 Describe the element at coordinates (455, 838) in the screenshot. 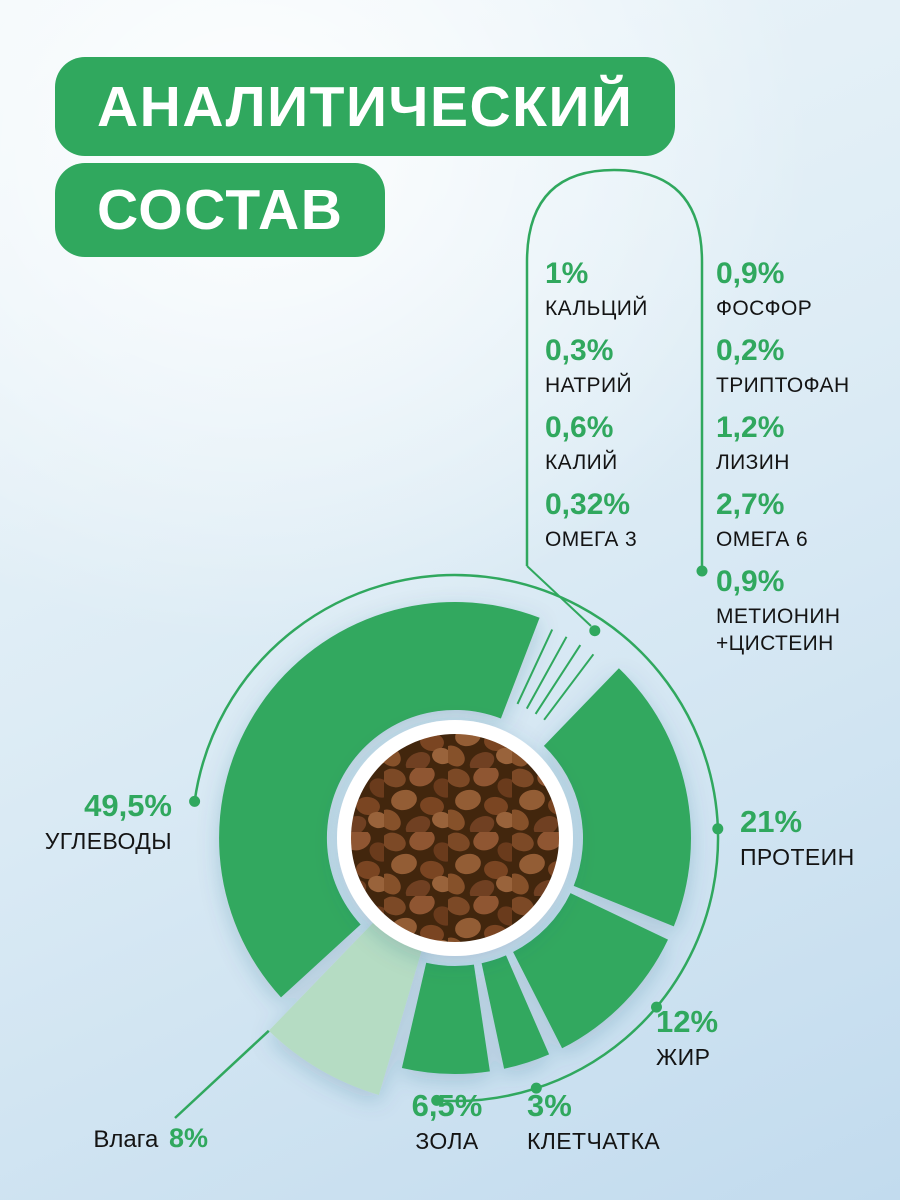

I see `kibble-photo` at that location.